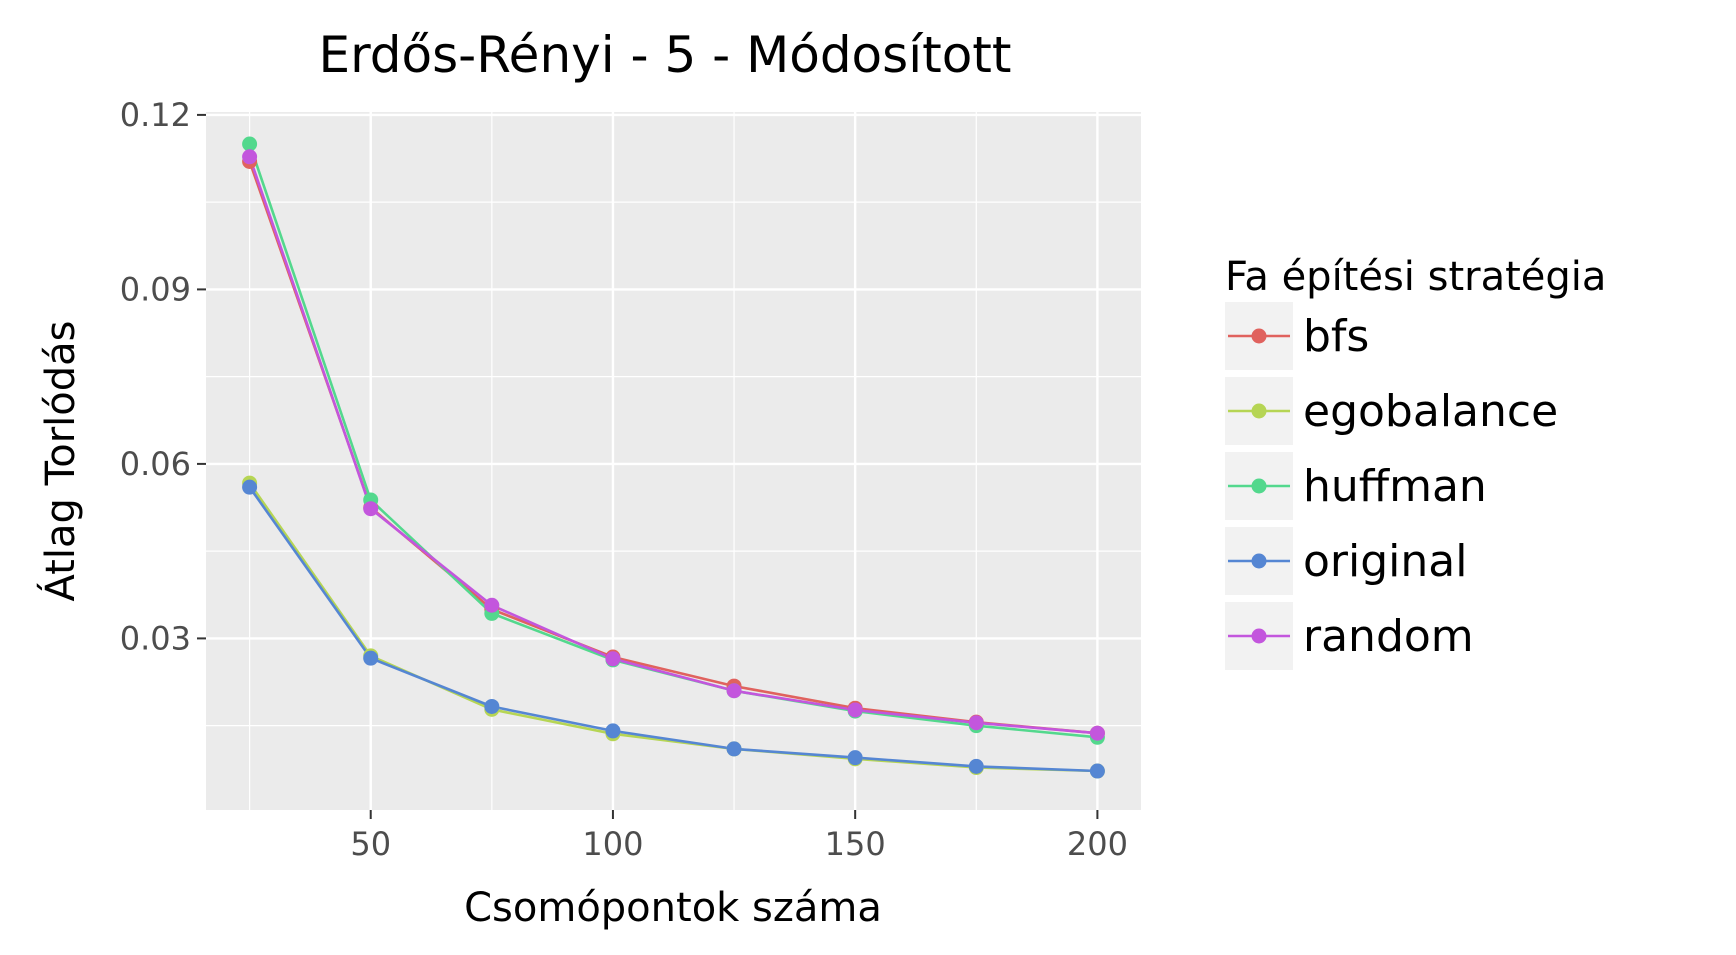  I want to click on y-tick-label: 0.03, so click(155, 638).